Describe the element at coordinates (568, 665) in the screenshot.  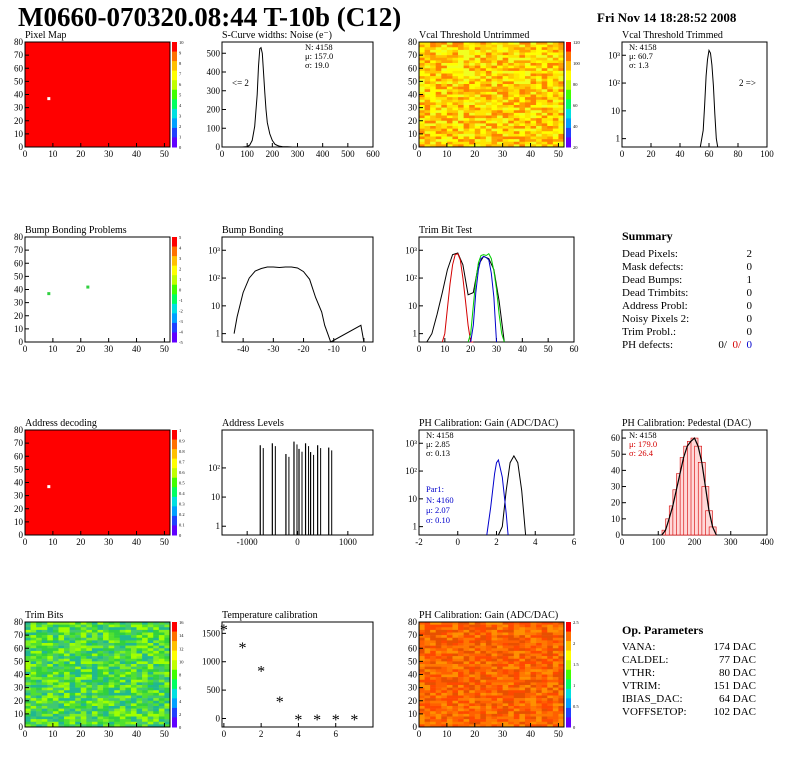
I see `palette-cell` at that location.